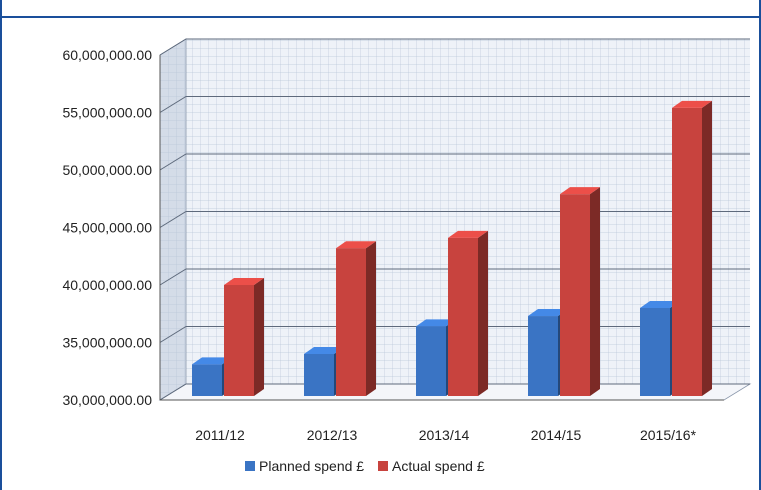 This screenshot has width=761, height=490. Describe the element at coordinates (107, 285) in the screenshot. I see `y-tick-label: 40,000,000.00` at that location.